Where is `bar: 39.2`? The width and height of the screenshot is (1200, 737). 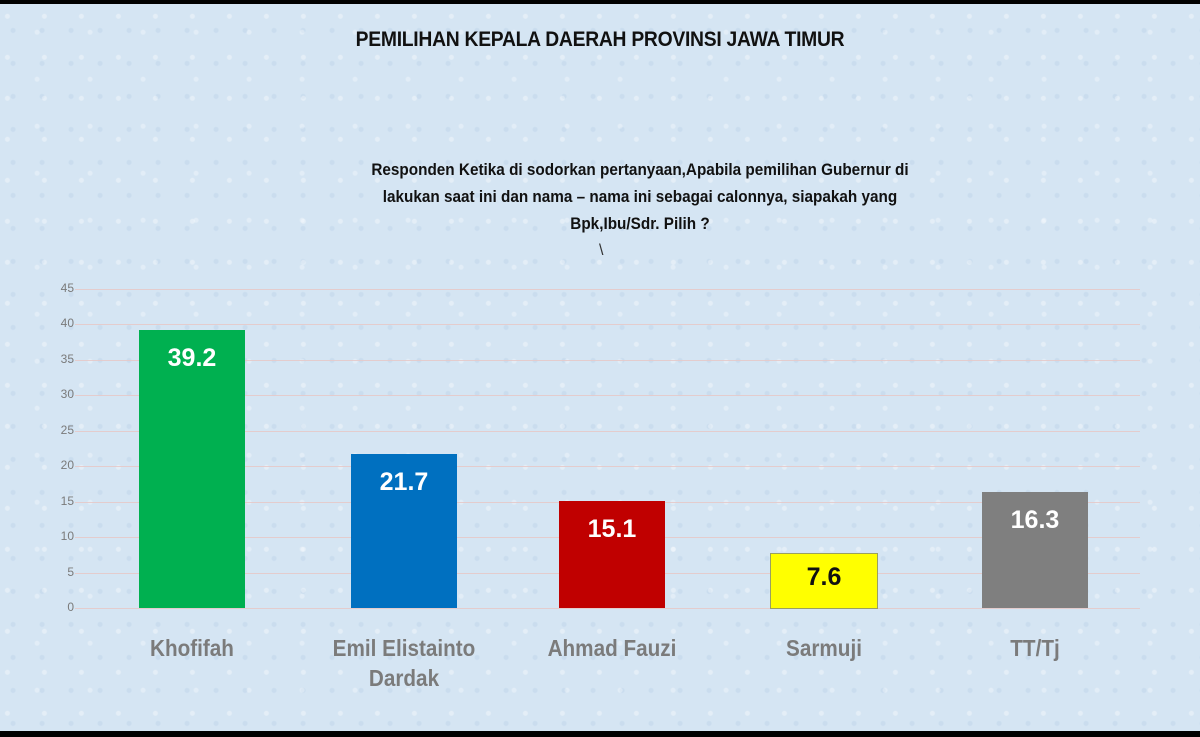
bar: 39.2 is located at coordinates (192, 469).